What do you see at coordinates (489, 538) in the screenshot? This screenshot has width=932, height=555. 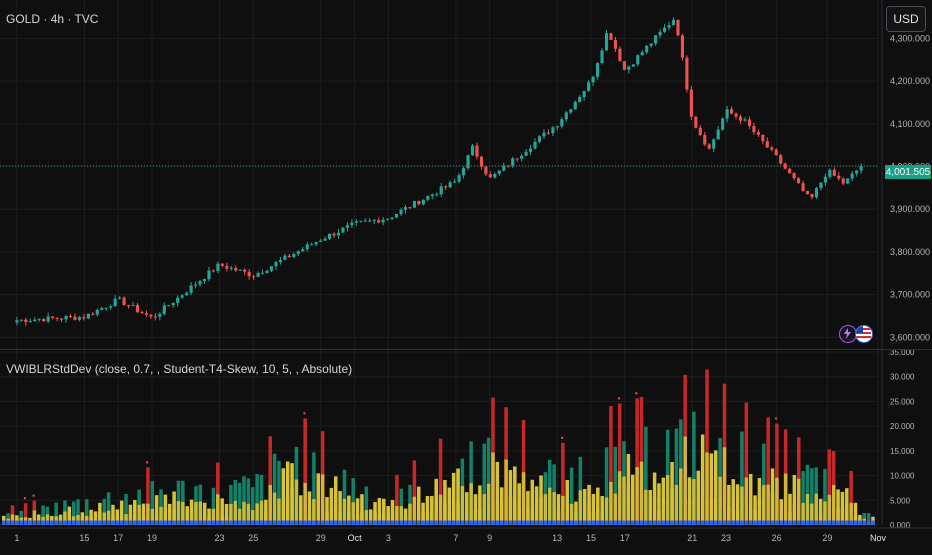 I see `time-axis-label: 9` at bounding box center [489, 538].